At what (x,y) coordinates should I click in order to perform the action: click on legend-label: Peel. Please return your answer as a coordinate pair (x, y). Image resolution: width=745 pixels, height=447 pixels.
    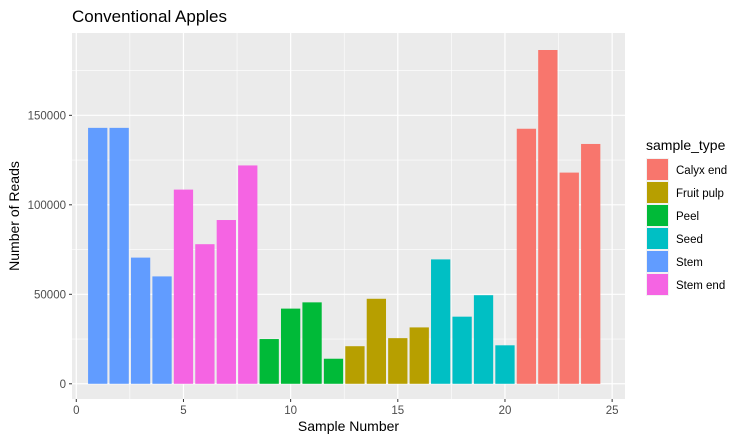
    Looking at the image, I should click on (687, 217).